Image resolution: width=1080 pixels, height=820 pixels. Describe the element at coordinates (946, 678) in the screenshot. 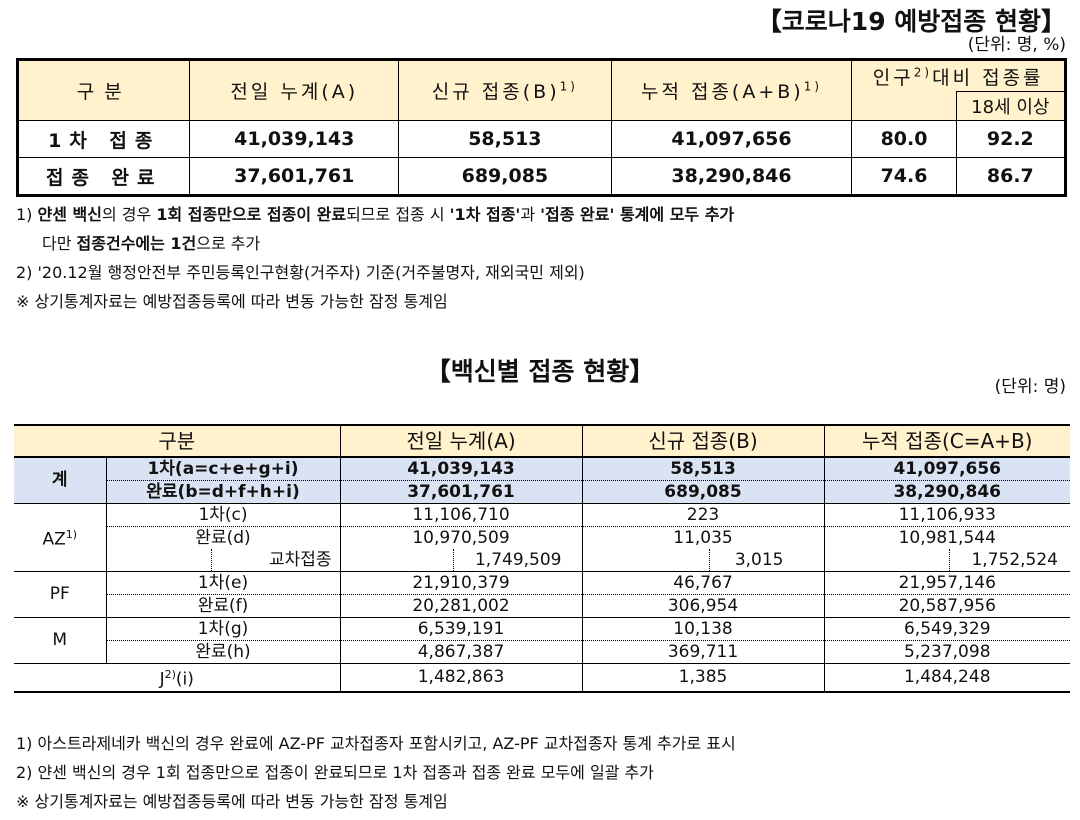

I see `cell-cum: 1,484,248` at that location.